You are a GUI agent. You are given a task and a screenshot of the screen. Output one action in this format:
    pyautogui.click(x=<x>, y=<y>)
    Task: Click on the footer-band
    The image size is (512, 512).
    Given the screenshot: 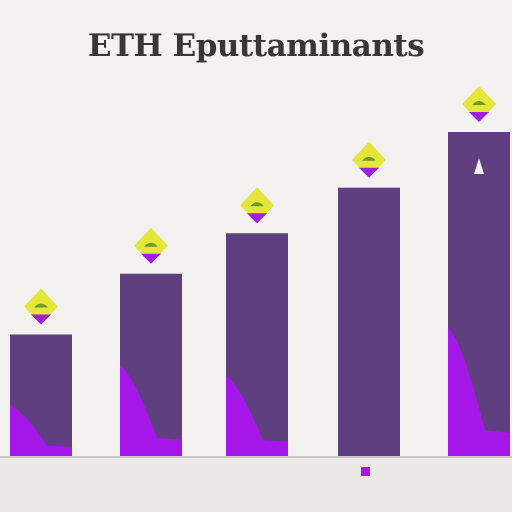 What is the action you would take?
    pyautogui.click(x=256, y=485)
    